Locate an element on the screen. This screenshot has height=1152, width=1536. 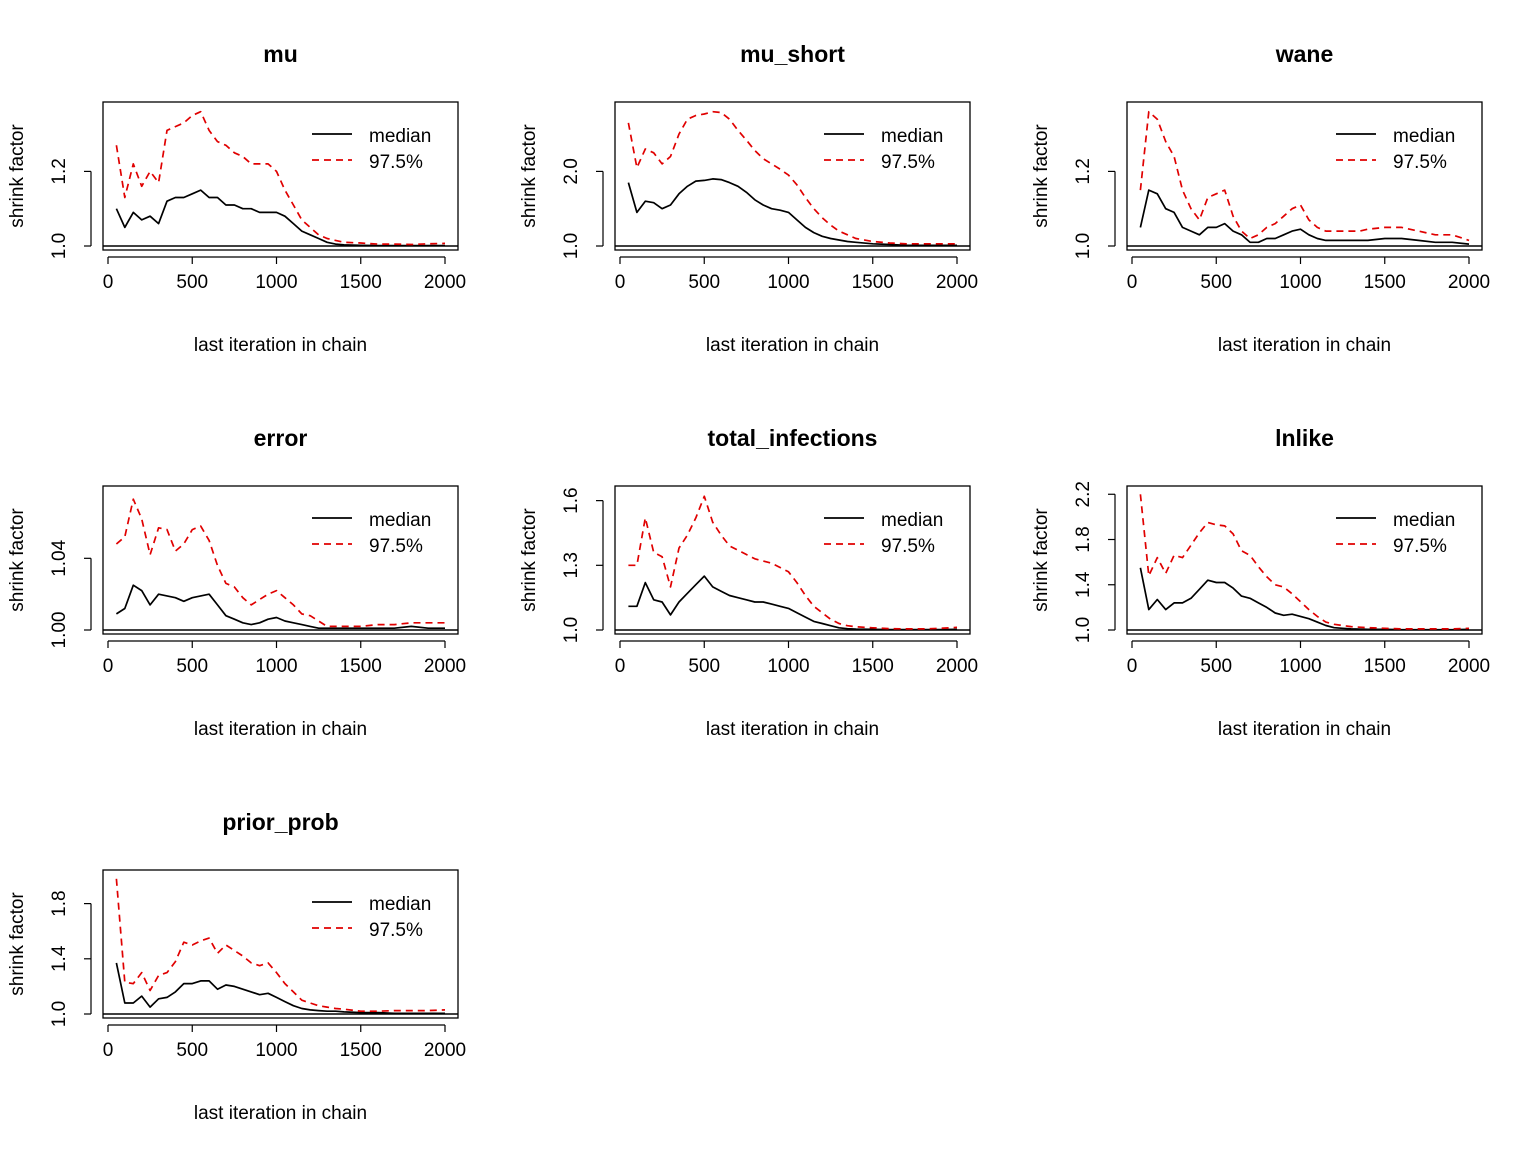
y-tick-label: 1.04 is located at coordinates (59, 557).